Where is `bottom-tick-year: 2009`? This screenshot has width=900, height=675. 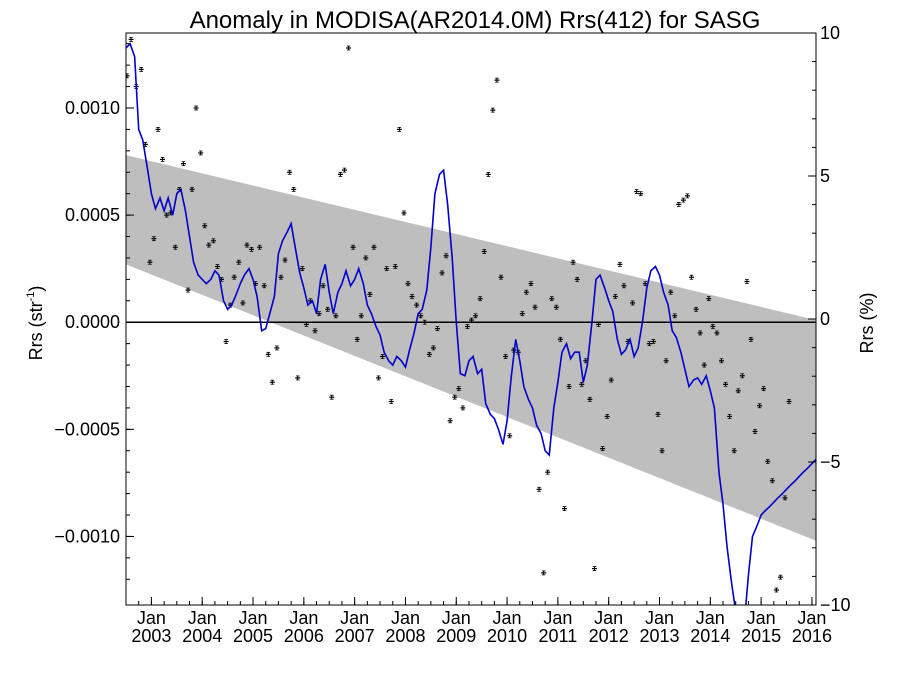 bottom-tick-year: 2009 is located at coordinates (456, 636).